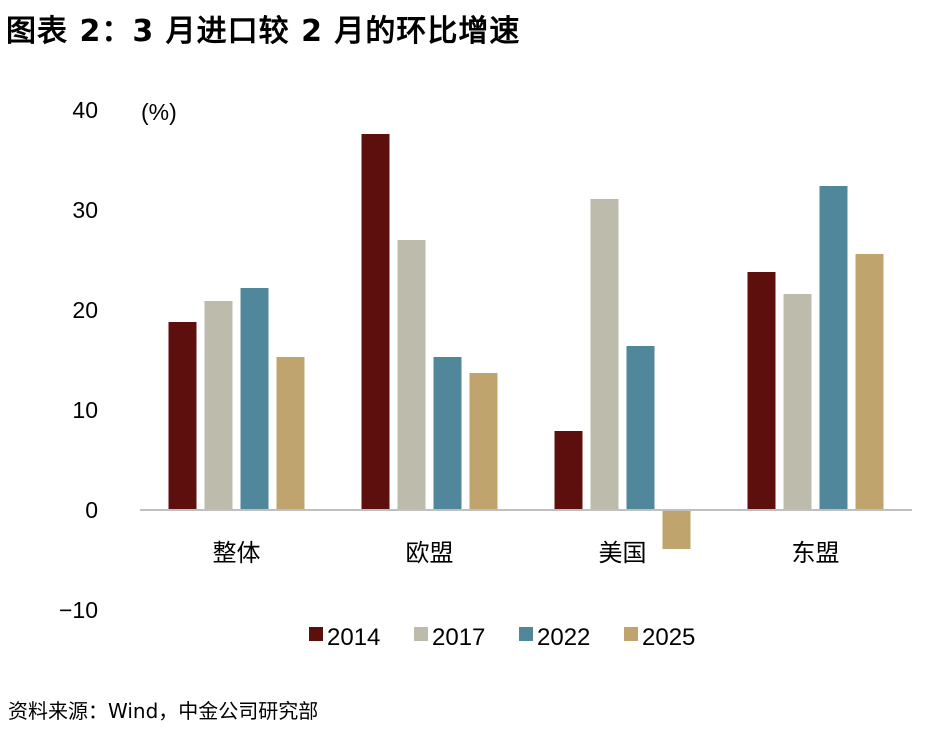  Describe the element at coordinates (263, 31) in the screenshot. I see `chart-title: 图表 2：3 月进口较 2 月的环比增速` at that location.